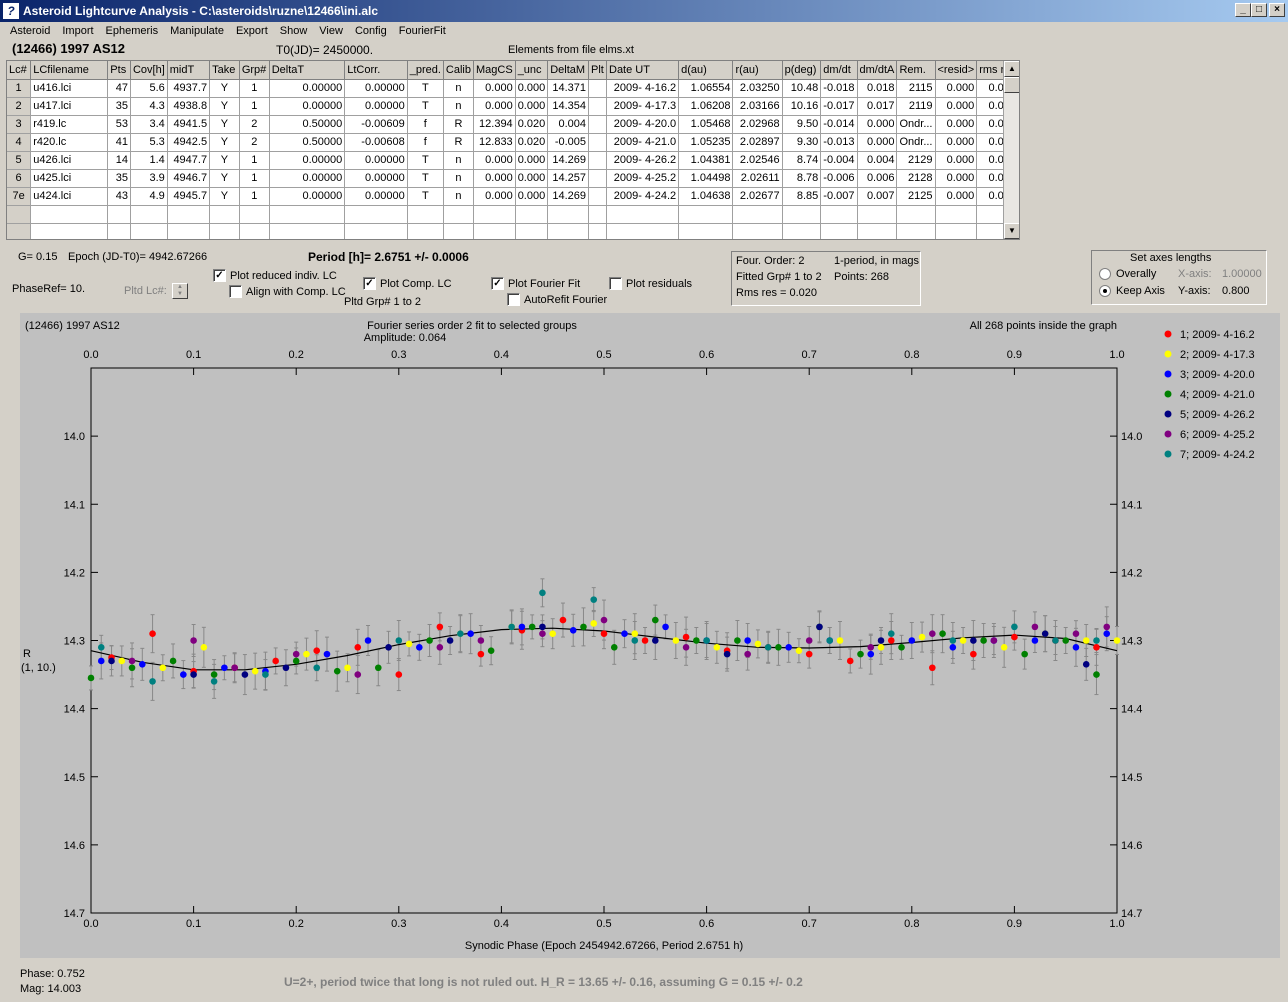 This screenshot has width=1288, height=1002. What do you see at coordinates (119, 88) in the screenshot?
I see `table-cell: 47` at bounding box center [119, 88].